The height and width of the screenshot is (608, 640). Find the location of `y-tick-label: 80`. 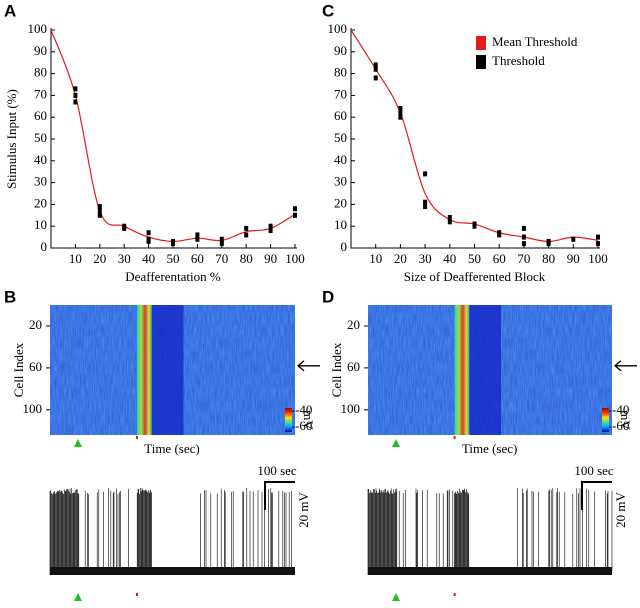

y-tick-label: 80 is located at coordinates (340, 72).